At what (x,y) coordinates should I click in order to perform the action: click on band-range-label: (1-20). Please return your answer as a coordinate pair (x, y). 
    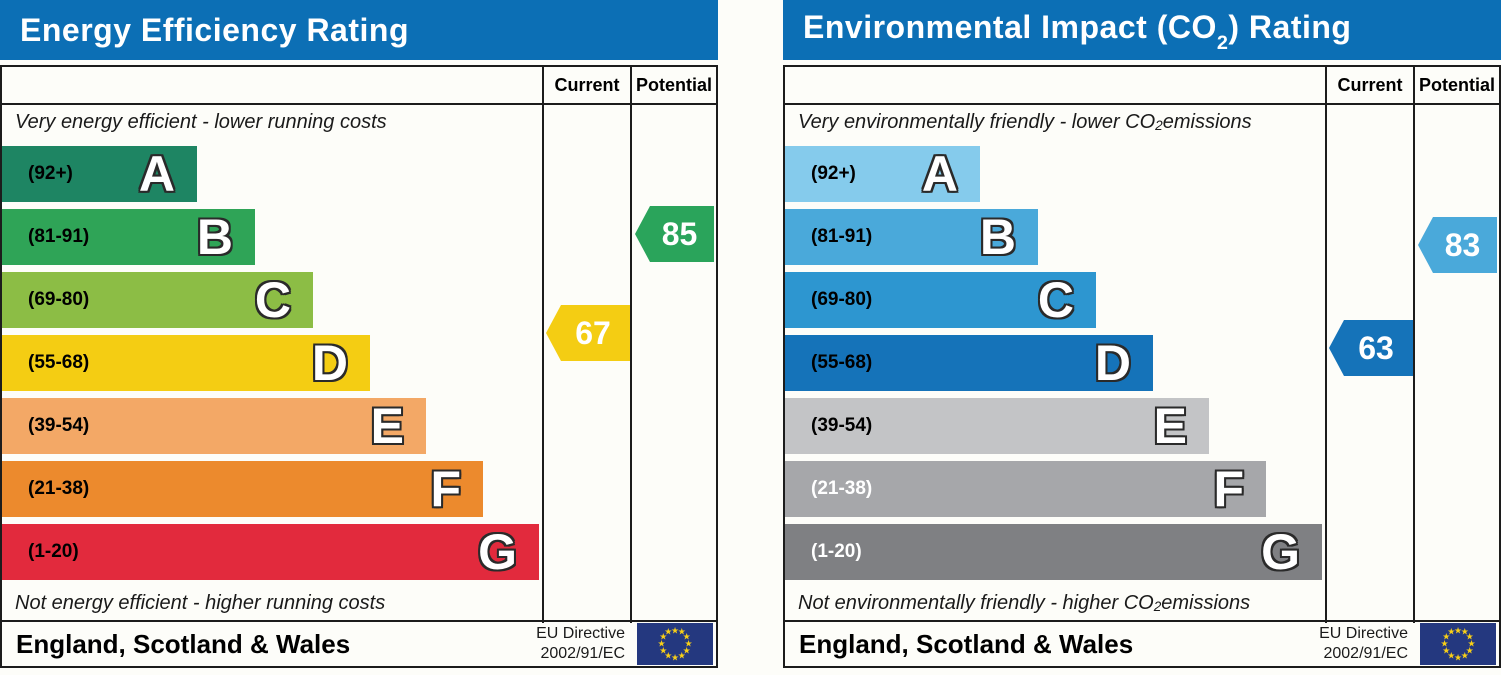
    Looking at the image, I should click on (53, 551).